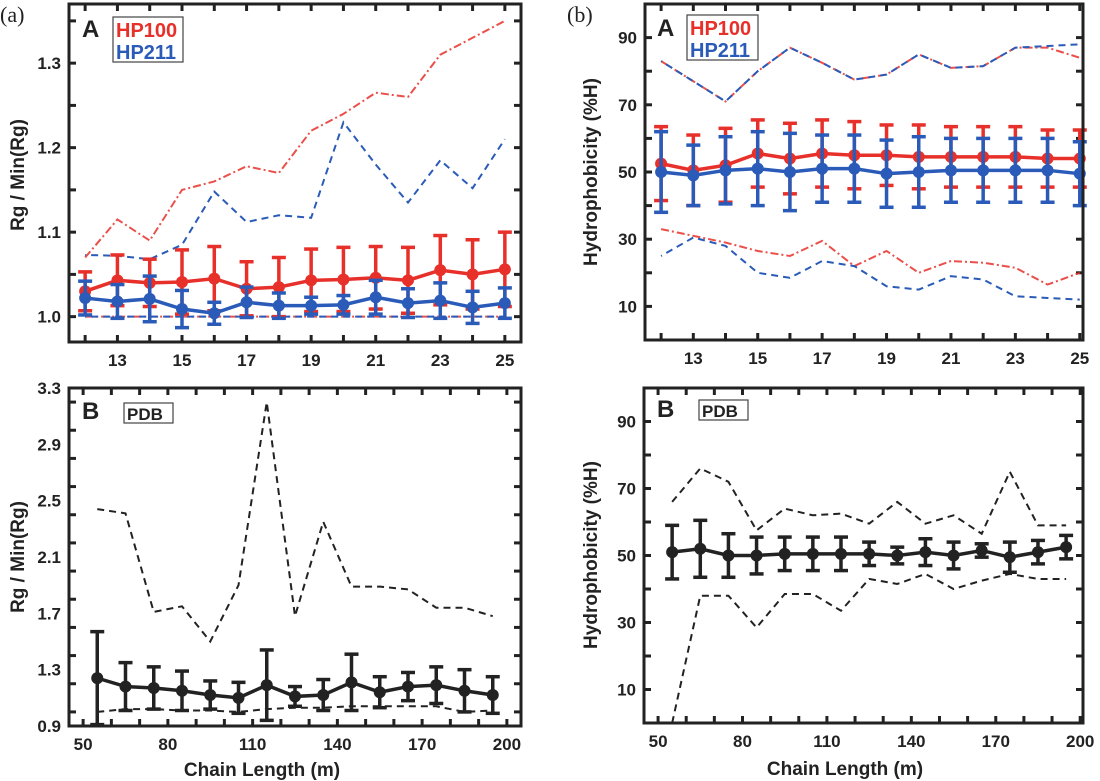 The height and width of the screenshot is (781, 1100). I want to click on legend-bA: HP100 HP211, so click(722, 38).